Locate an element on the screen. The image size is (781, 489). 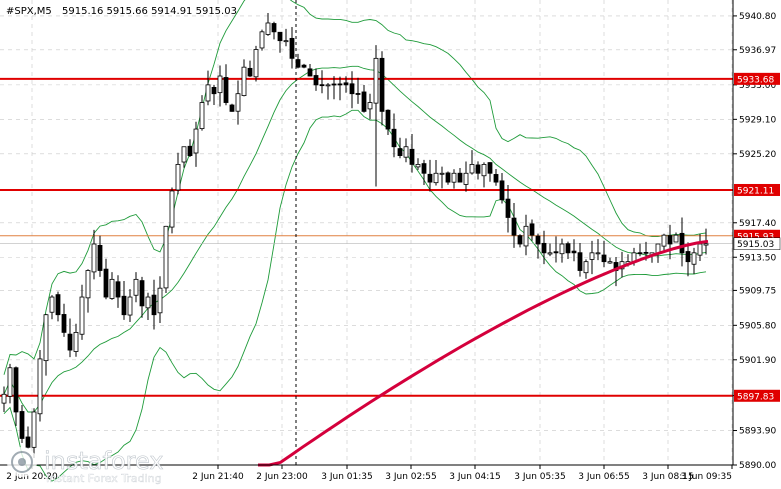
price-tick-label: 5936.97 is located at coordinates (757, 51).